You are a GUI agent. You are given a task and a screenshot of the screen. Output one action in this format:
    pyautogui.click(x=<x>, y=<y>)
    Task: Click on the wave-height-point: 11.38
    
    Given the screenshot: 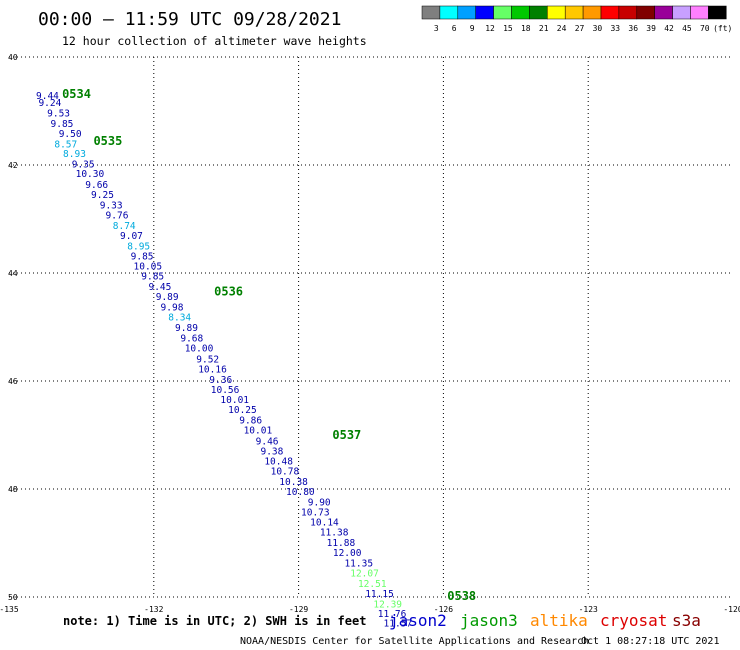 What is the action you would take?
    pyautogui.click(x=334, y=533)
    